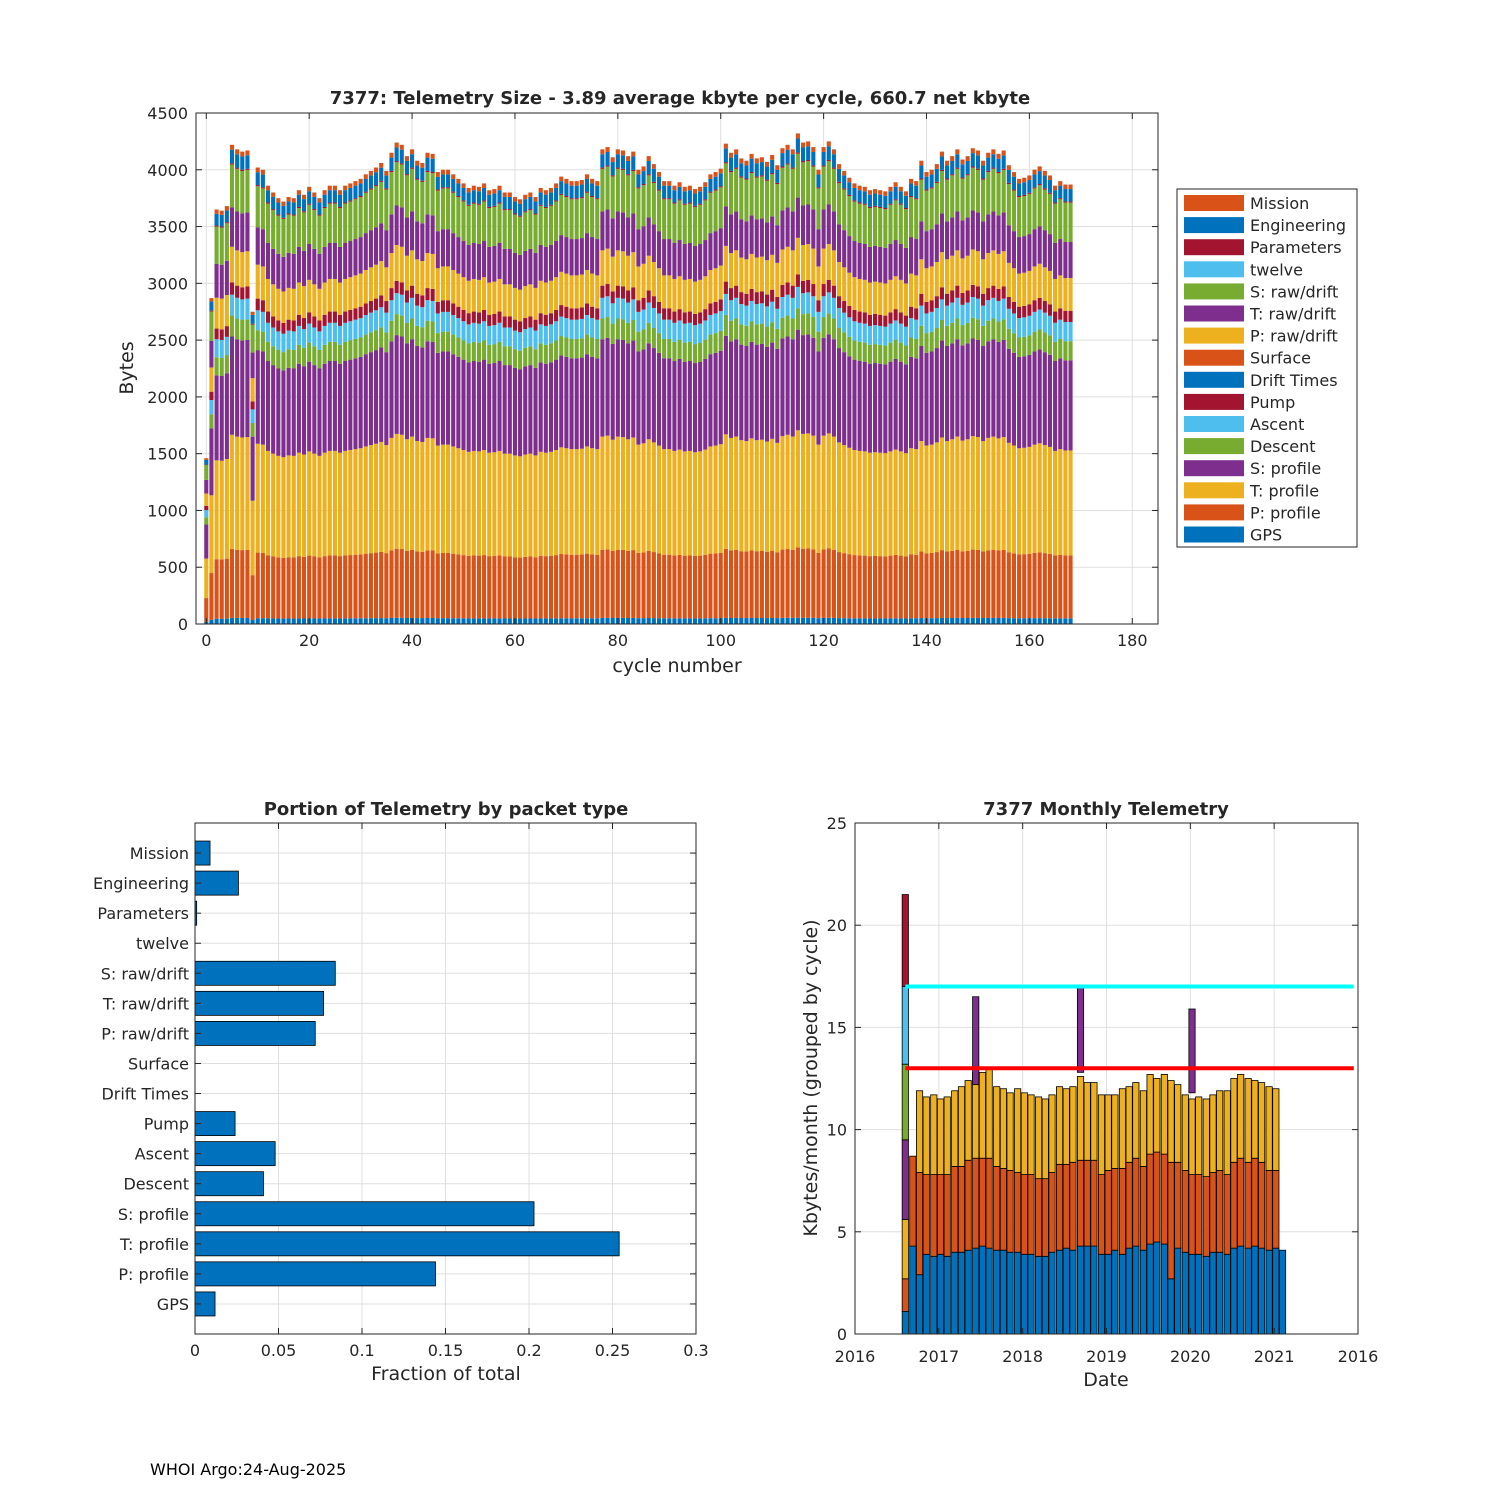 The image size is (1500, 1500). Describe the element at coordinates (837, 1027) in the screenshot. I see `y-tick-label: 15` at that location.